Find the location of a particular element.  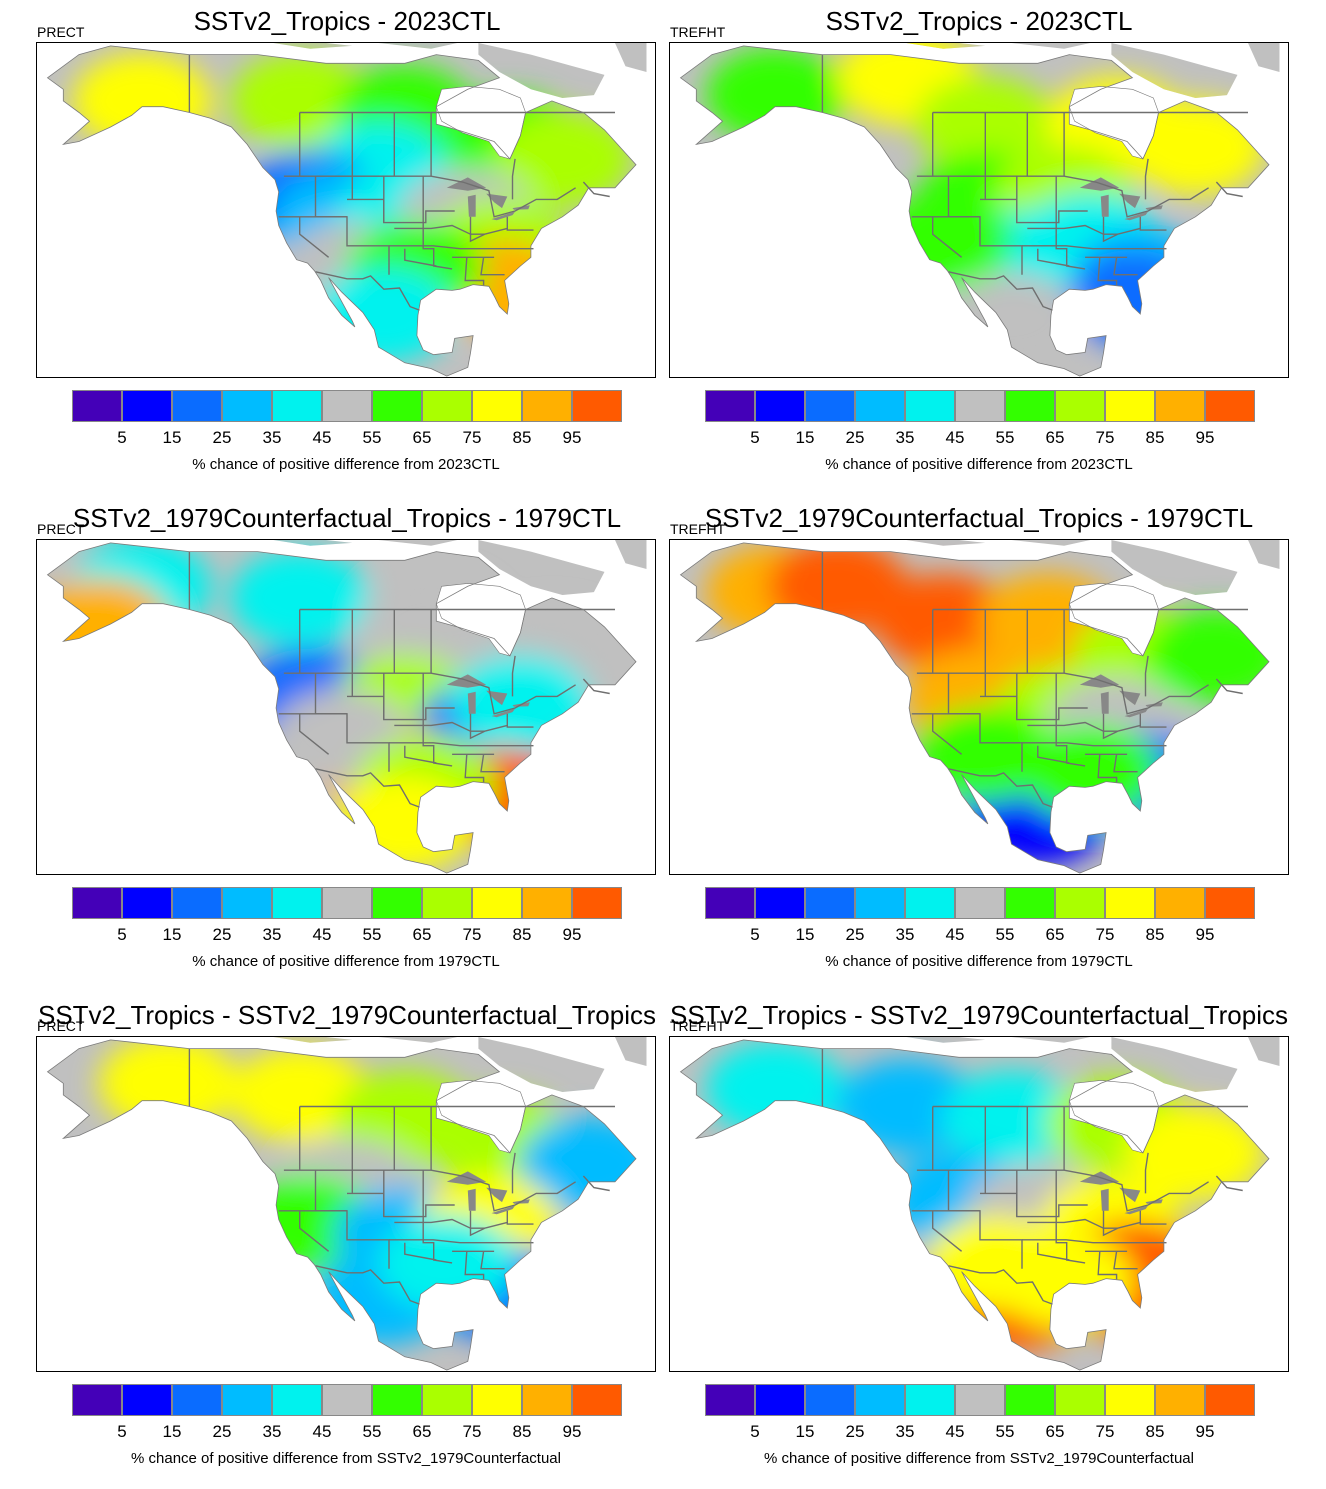

colorbar-tick-label: 25 is located at coordinates (222, 437).